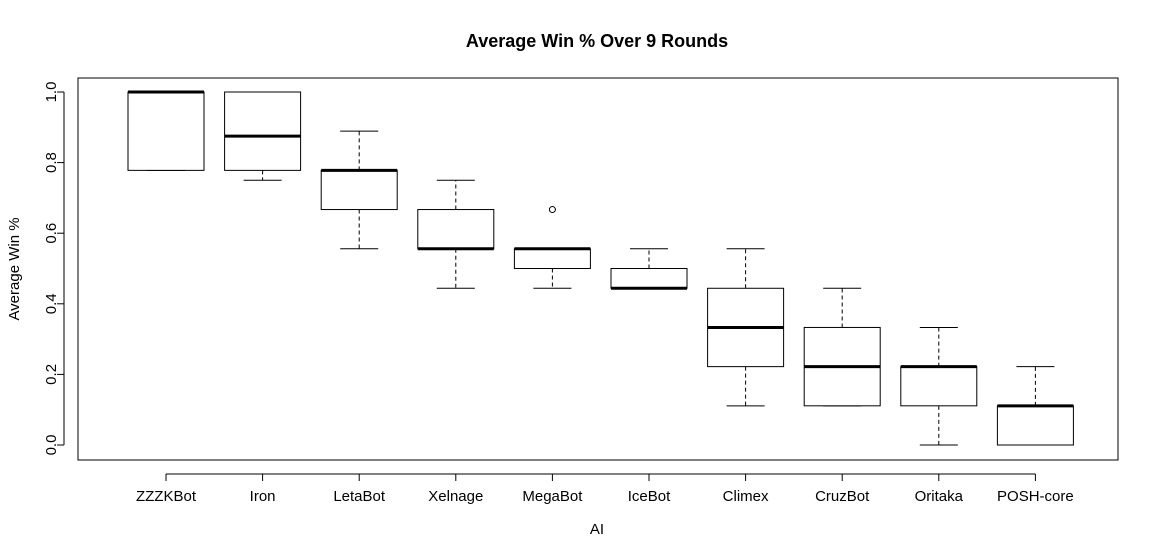 The image size is (1159, 558). What do you see at coordinates (552, 210) in the screenshot?
I see `outlier-point` at bounding box center [552, 210].